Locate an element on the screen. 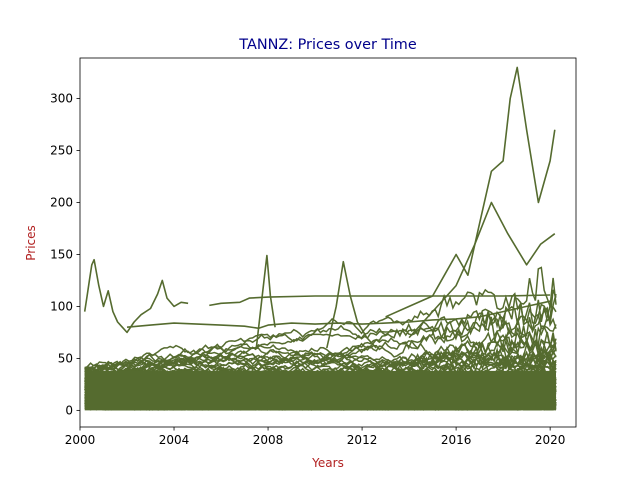 Image resolution: width=640 pixels, height=480 pixels. x-tick-label: 2016 is located at coordinates (456, 440).